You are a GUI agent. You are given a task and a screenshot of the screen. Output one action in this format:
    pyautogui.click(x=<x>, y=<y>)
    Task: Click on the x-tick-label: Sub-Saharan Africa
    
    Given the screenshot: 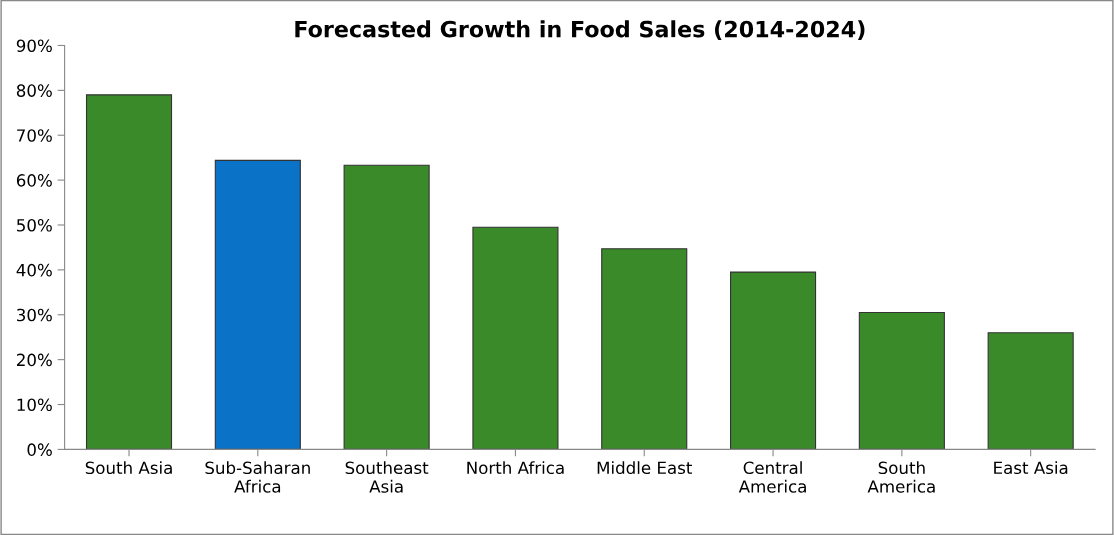 What is the action you would take?
    pyautogui.click(x=257, y=477)
    